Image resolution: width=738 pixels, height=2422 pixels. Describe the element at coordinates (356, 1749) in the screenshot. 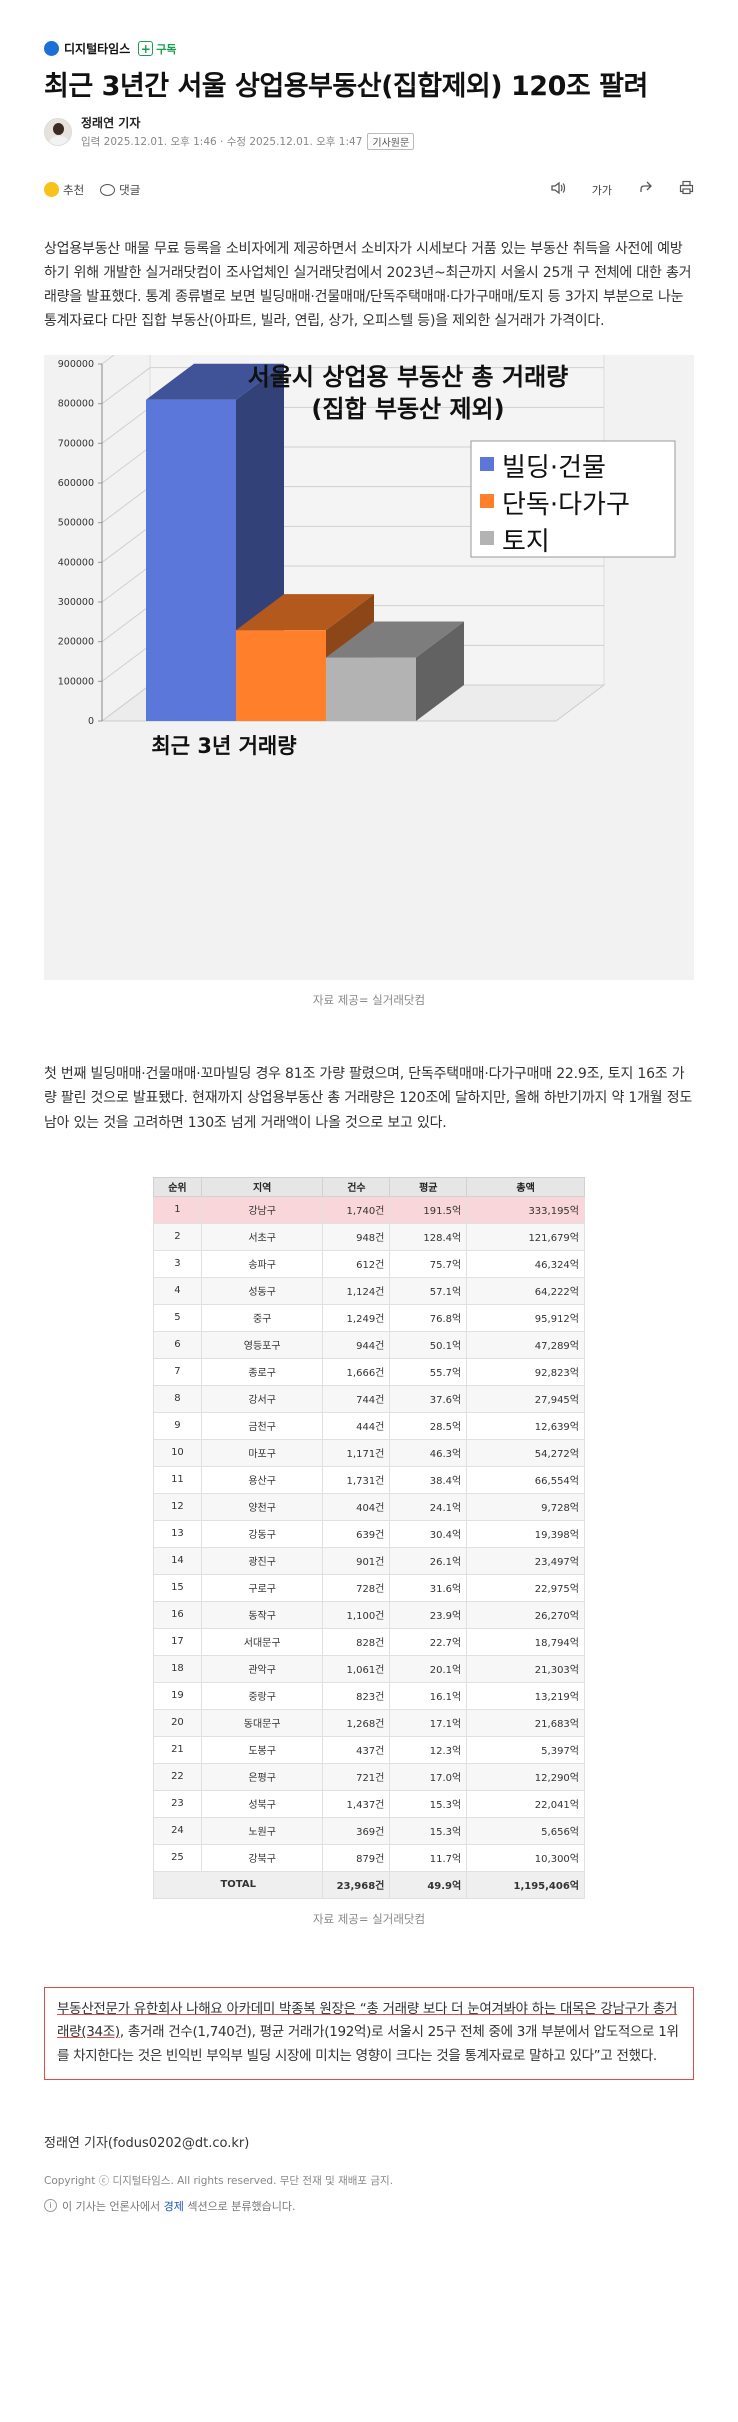

I see `cell-count: 437건` at that location.